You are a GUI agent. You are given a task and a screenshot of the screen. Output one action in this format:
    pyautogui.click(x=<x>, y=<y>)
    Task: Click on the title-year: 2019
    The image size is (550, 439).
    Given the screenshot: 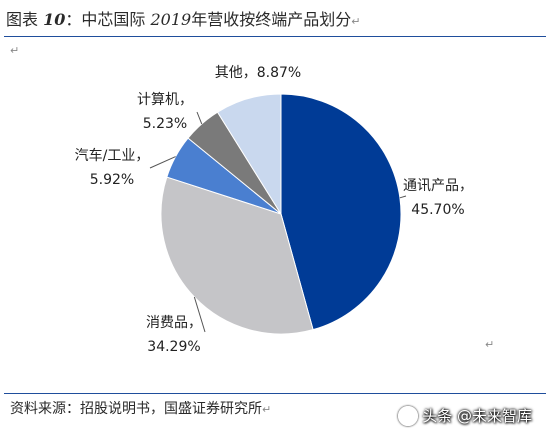 What is the action you would take?
    pyautogui.click(x=171, y=19)
    